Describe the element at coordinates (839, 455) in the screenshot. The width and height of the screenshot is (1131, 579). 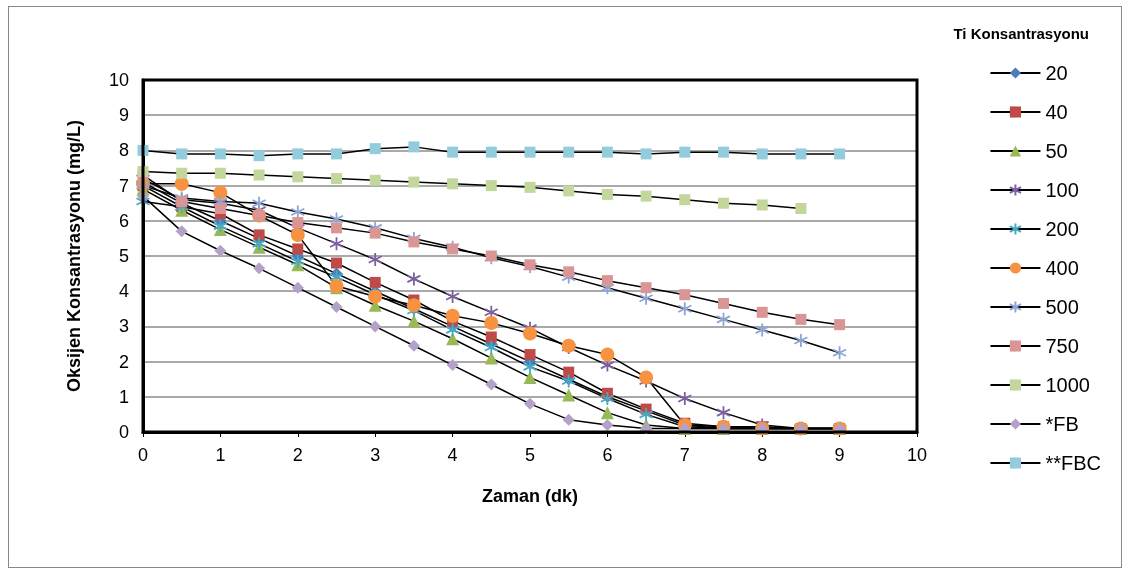
I see `x-tick-label: 9` at that location.